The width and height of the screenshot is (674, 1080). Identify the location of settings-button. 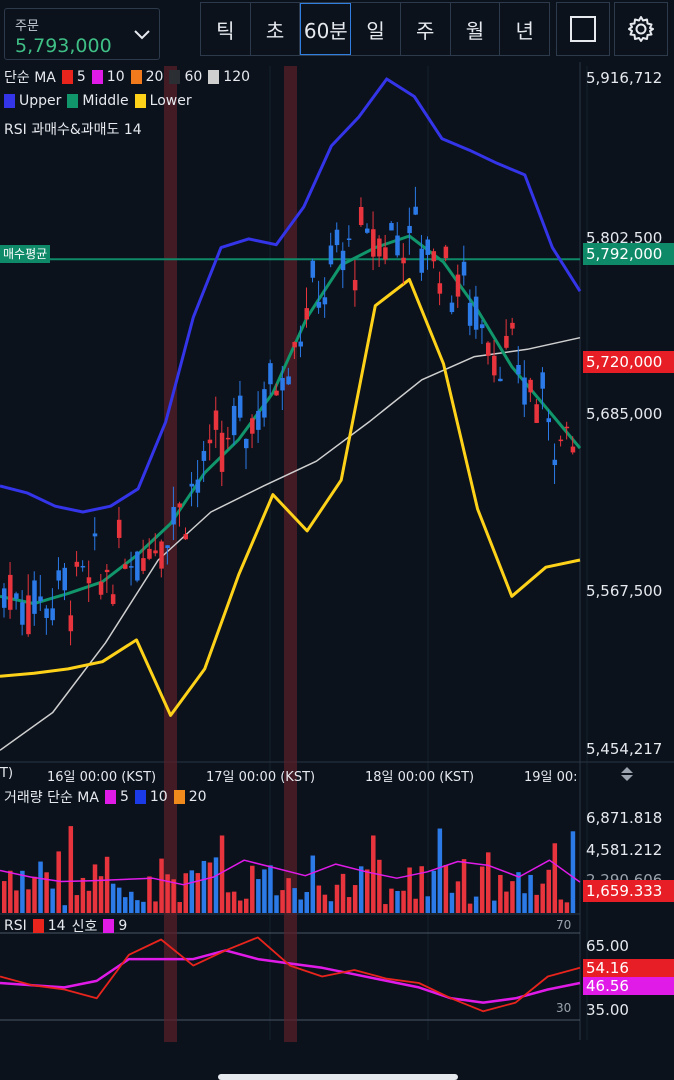
(641, 29).